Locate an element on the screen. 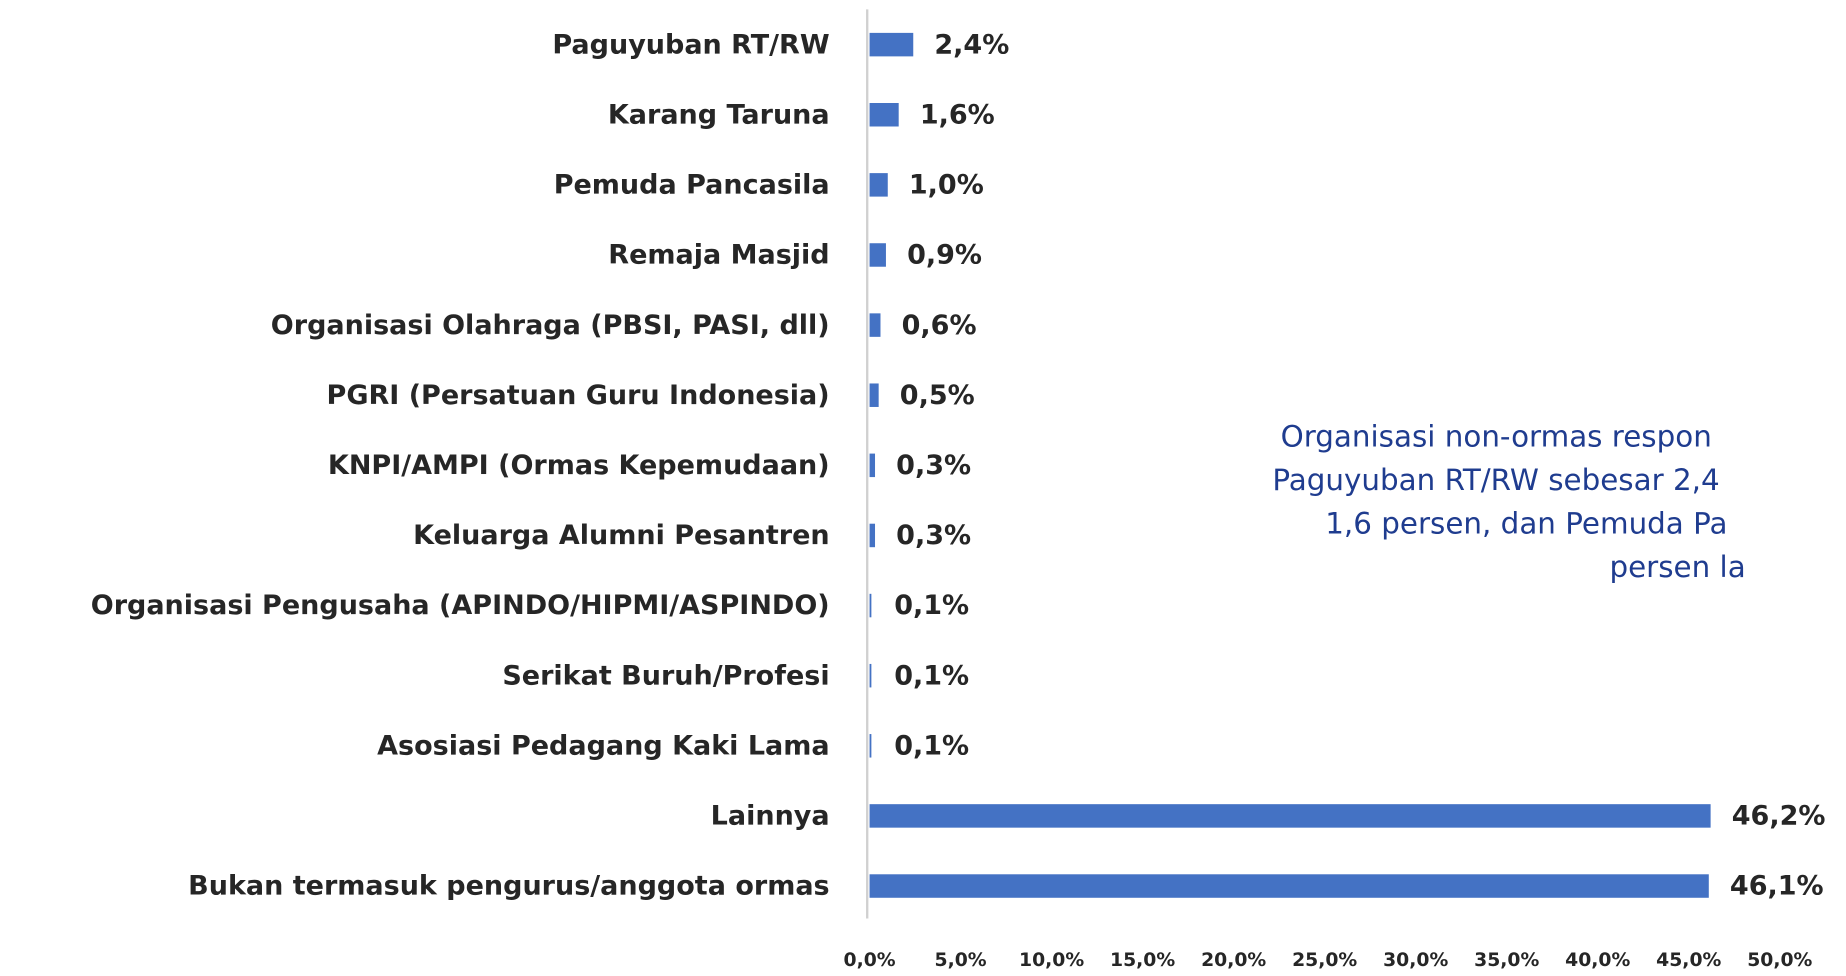 Image resolution: width=1846 pixels, height=976 pixels. y-tick-label: Asosiasi Pedagang Kaki Lama is located at coordinates (603, 745).